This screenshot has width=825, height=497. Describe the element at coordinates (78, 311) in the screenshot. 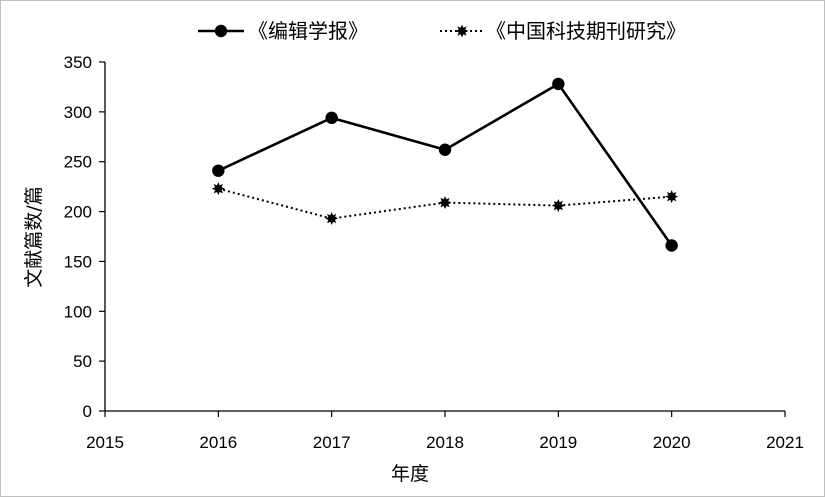

I see `y-tick-label: 100` at that location.